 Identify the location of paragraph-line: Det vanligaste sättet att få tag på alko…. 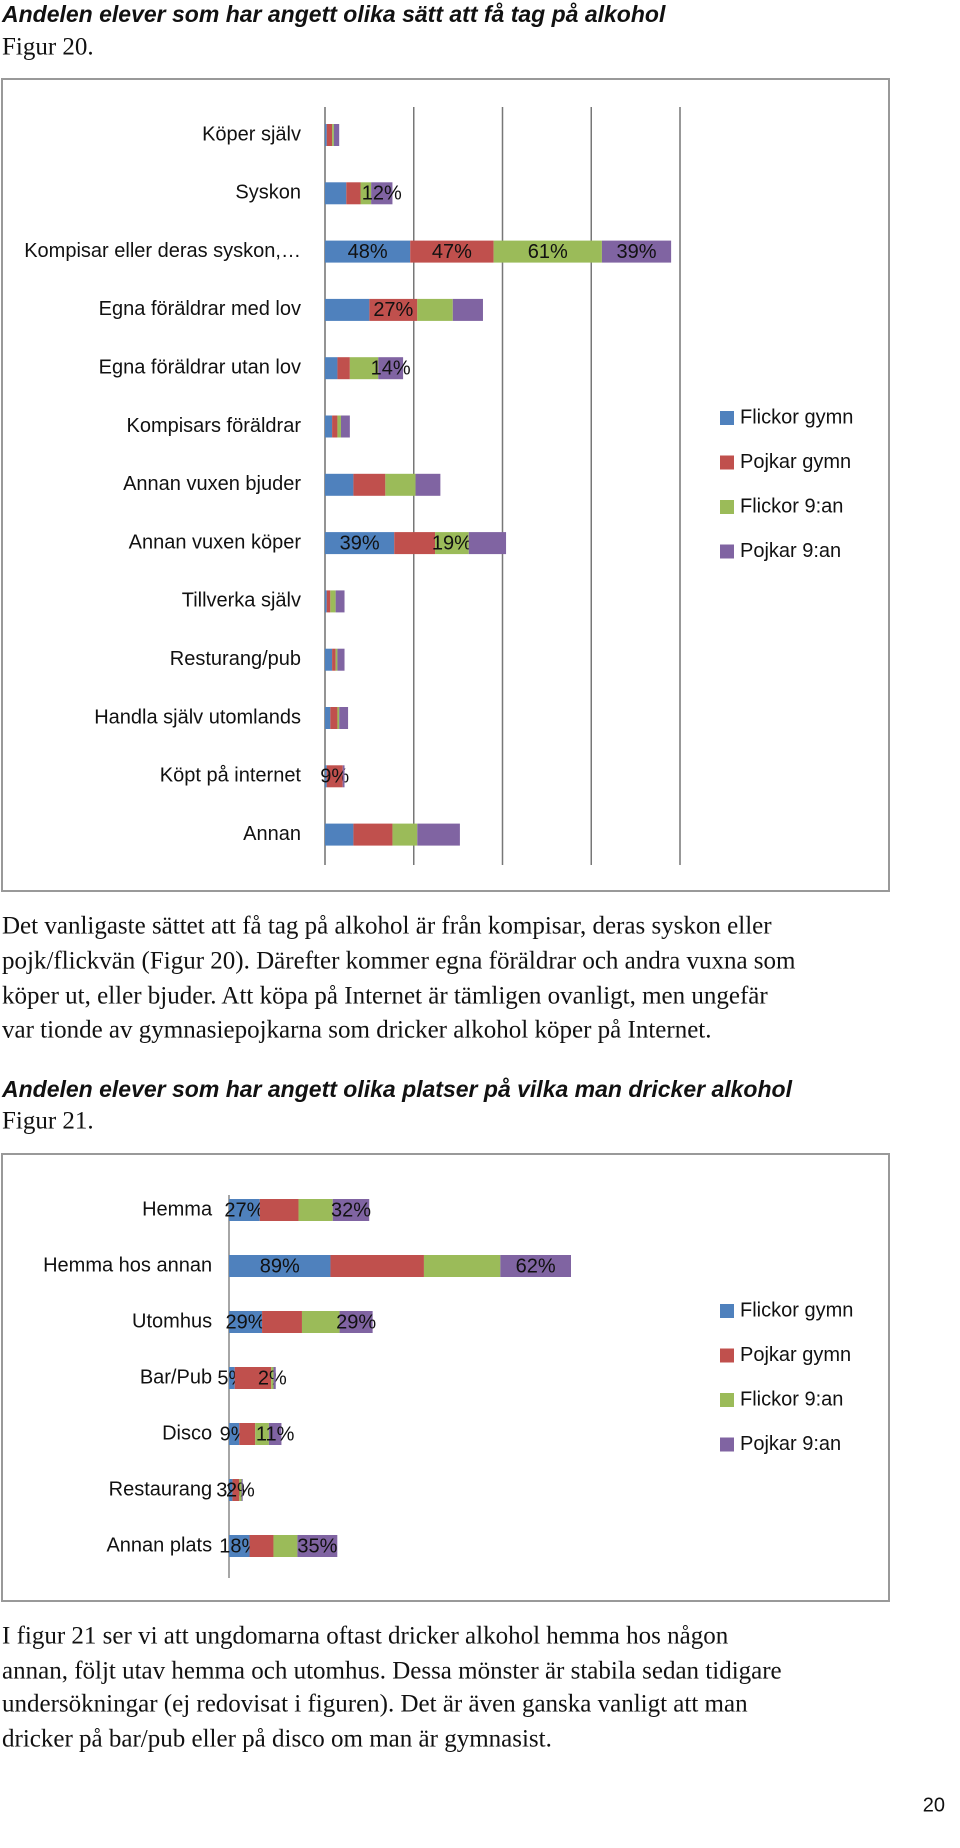
(387, 926).